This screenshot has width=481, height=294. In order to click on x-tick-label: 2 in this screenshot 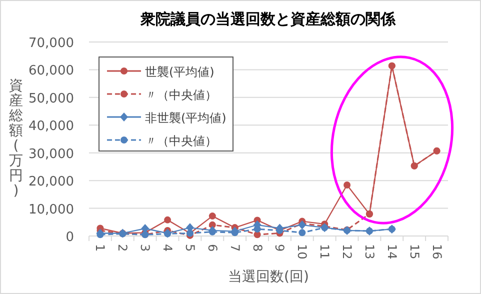, I will do `click(123, 248)`.